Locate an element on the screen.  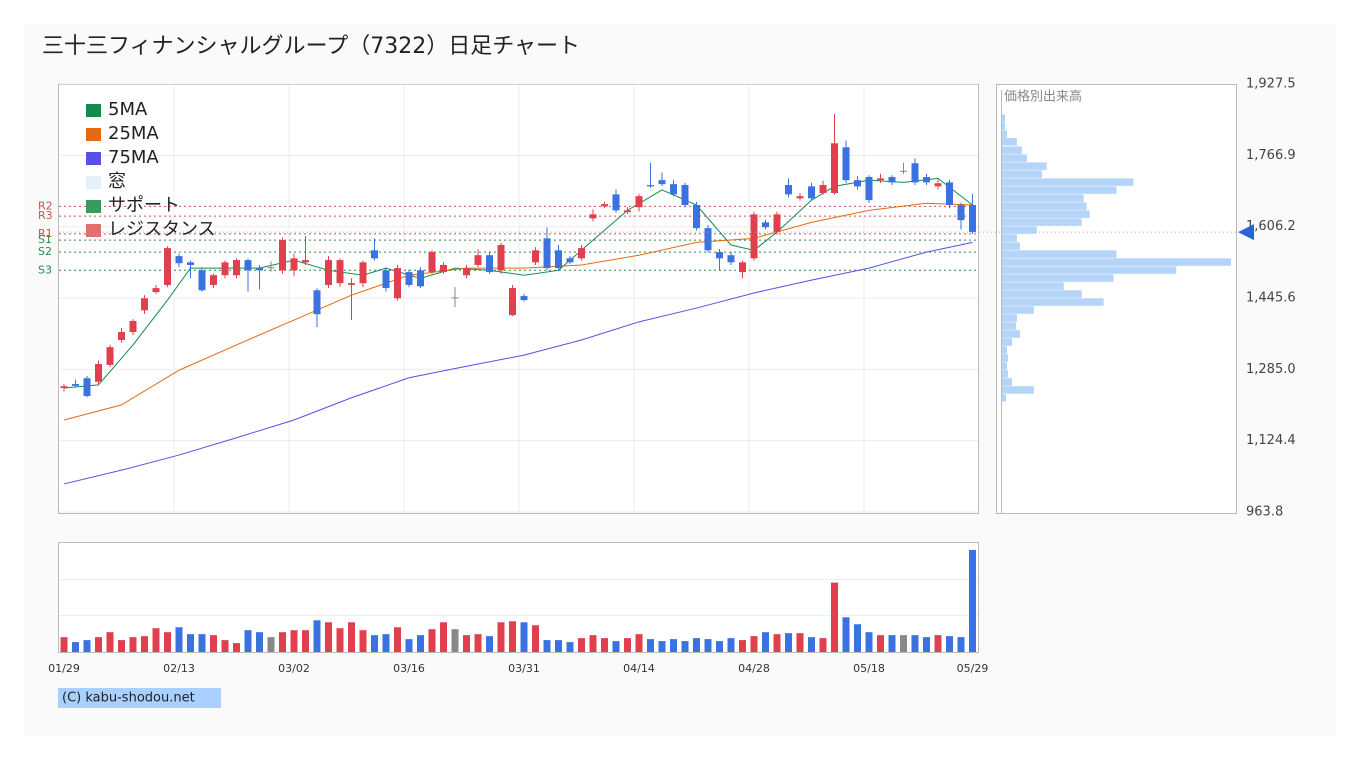
legend-label: 25MA is located at coordinates (133, 133).